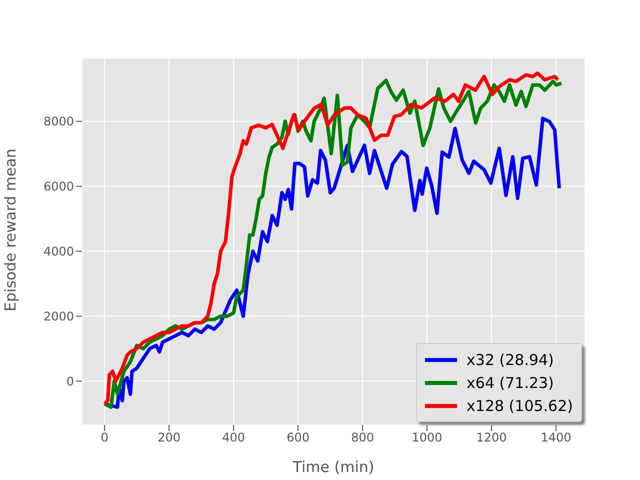 The image size is (640, 480). What do you see at coordinates (510, 383) in the screenshot?
I see `legend-label: x64 (71.23)` at bounding box center [510, 383].